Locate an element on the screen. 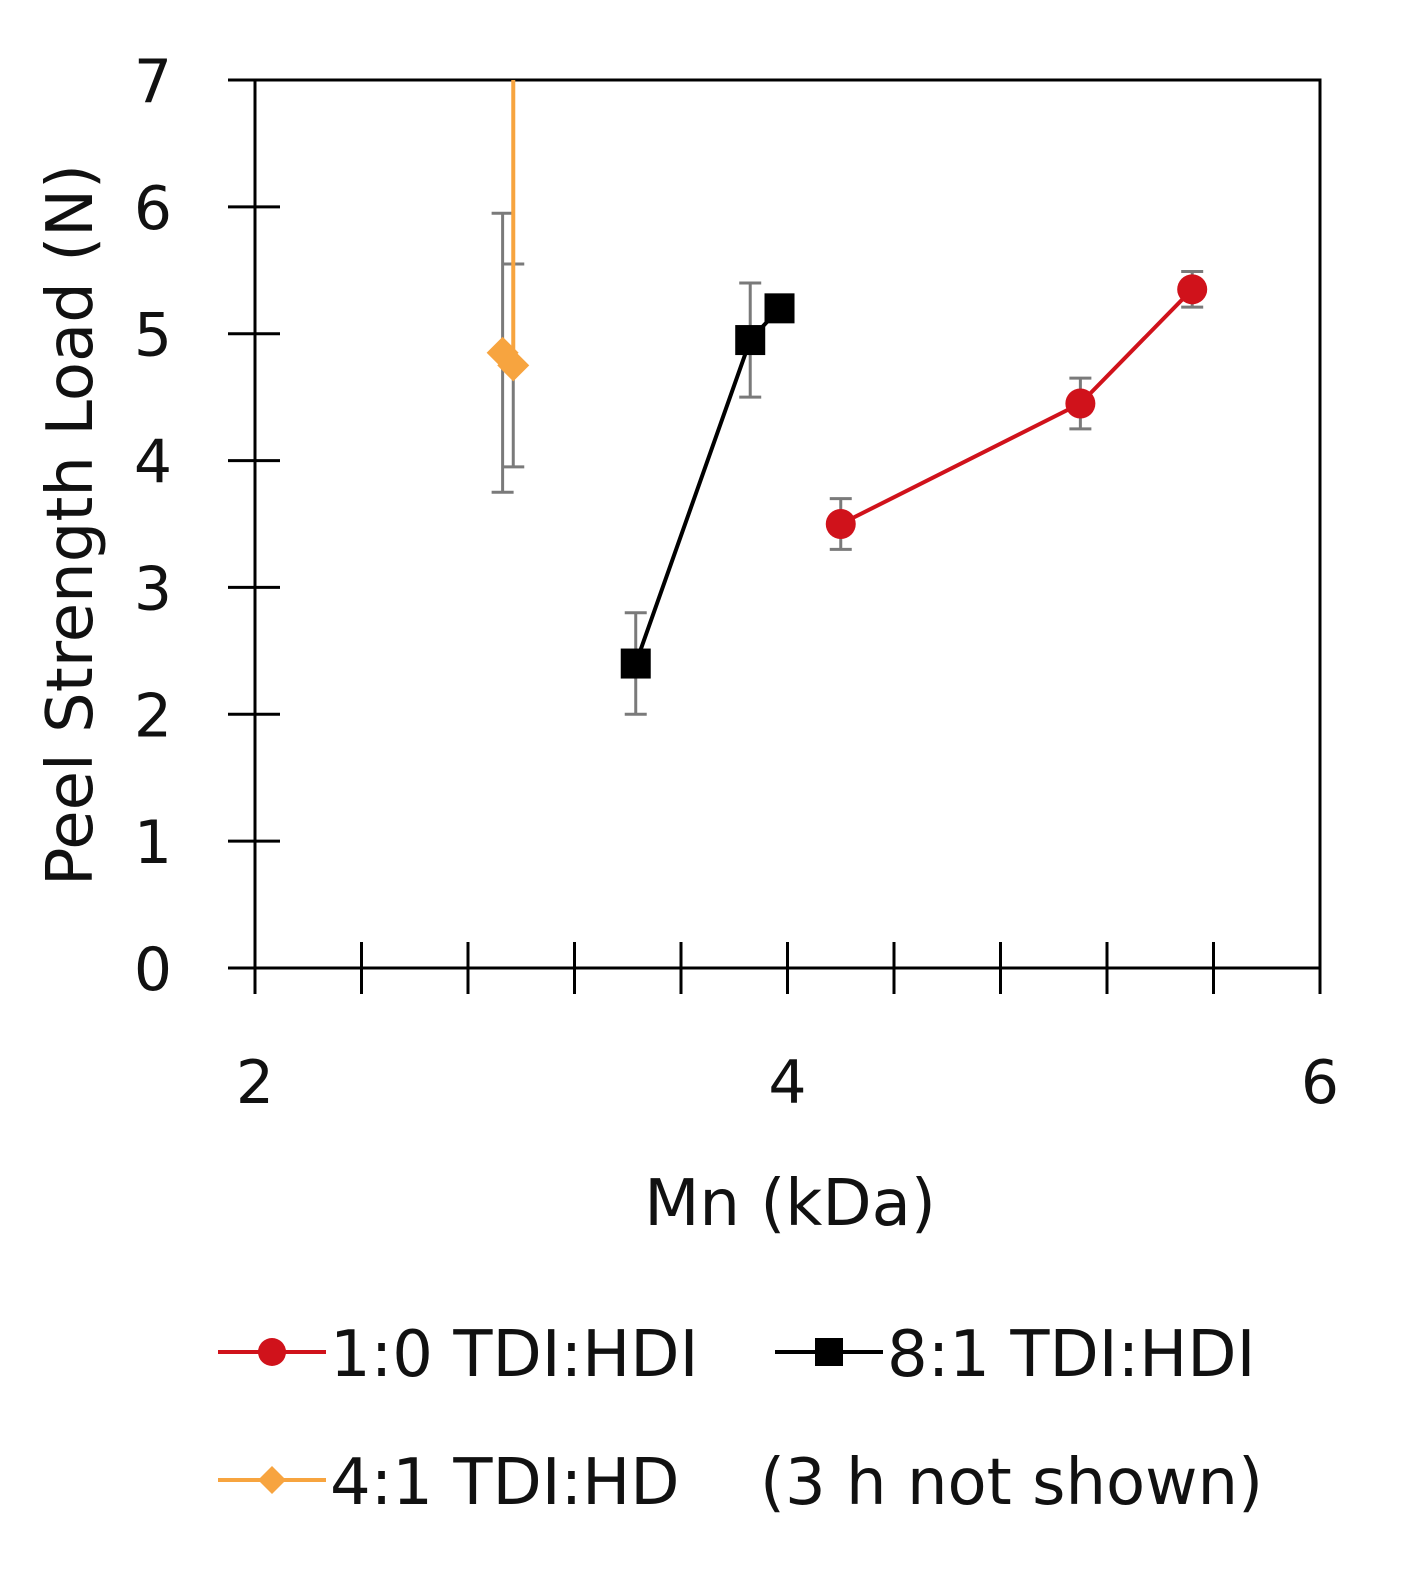 This screenshot has width=1411, height=1586. series-8-1-tdi-hdi is located at coordinates (707, 498).